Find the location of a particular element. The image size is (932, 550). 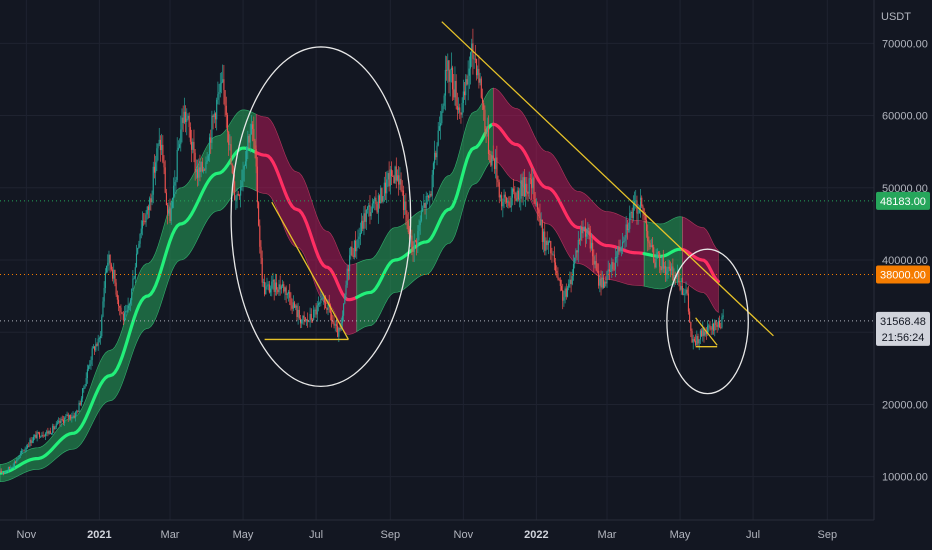

price-tick-label: 40000.00 is located at coordinates (905, 261).